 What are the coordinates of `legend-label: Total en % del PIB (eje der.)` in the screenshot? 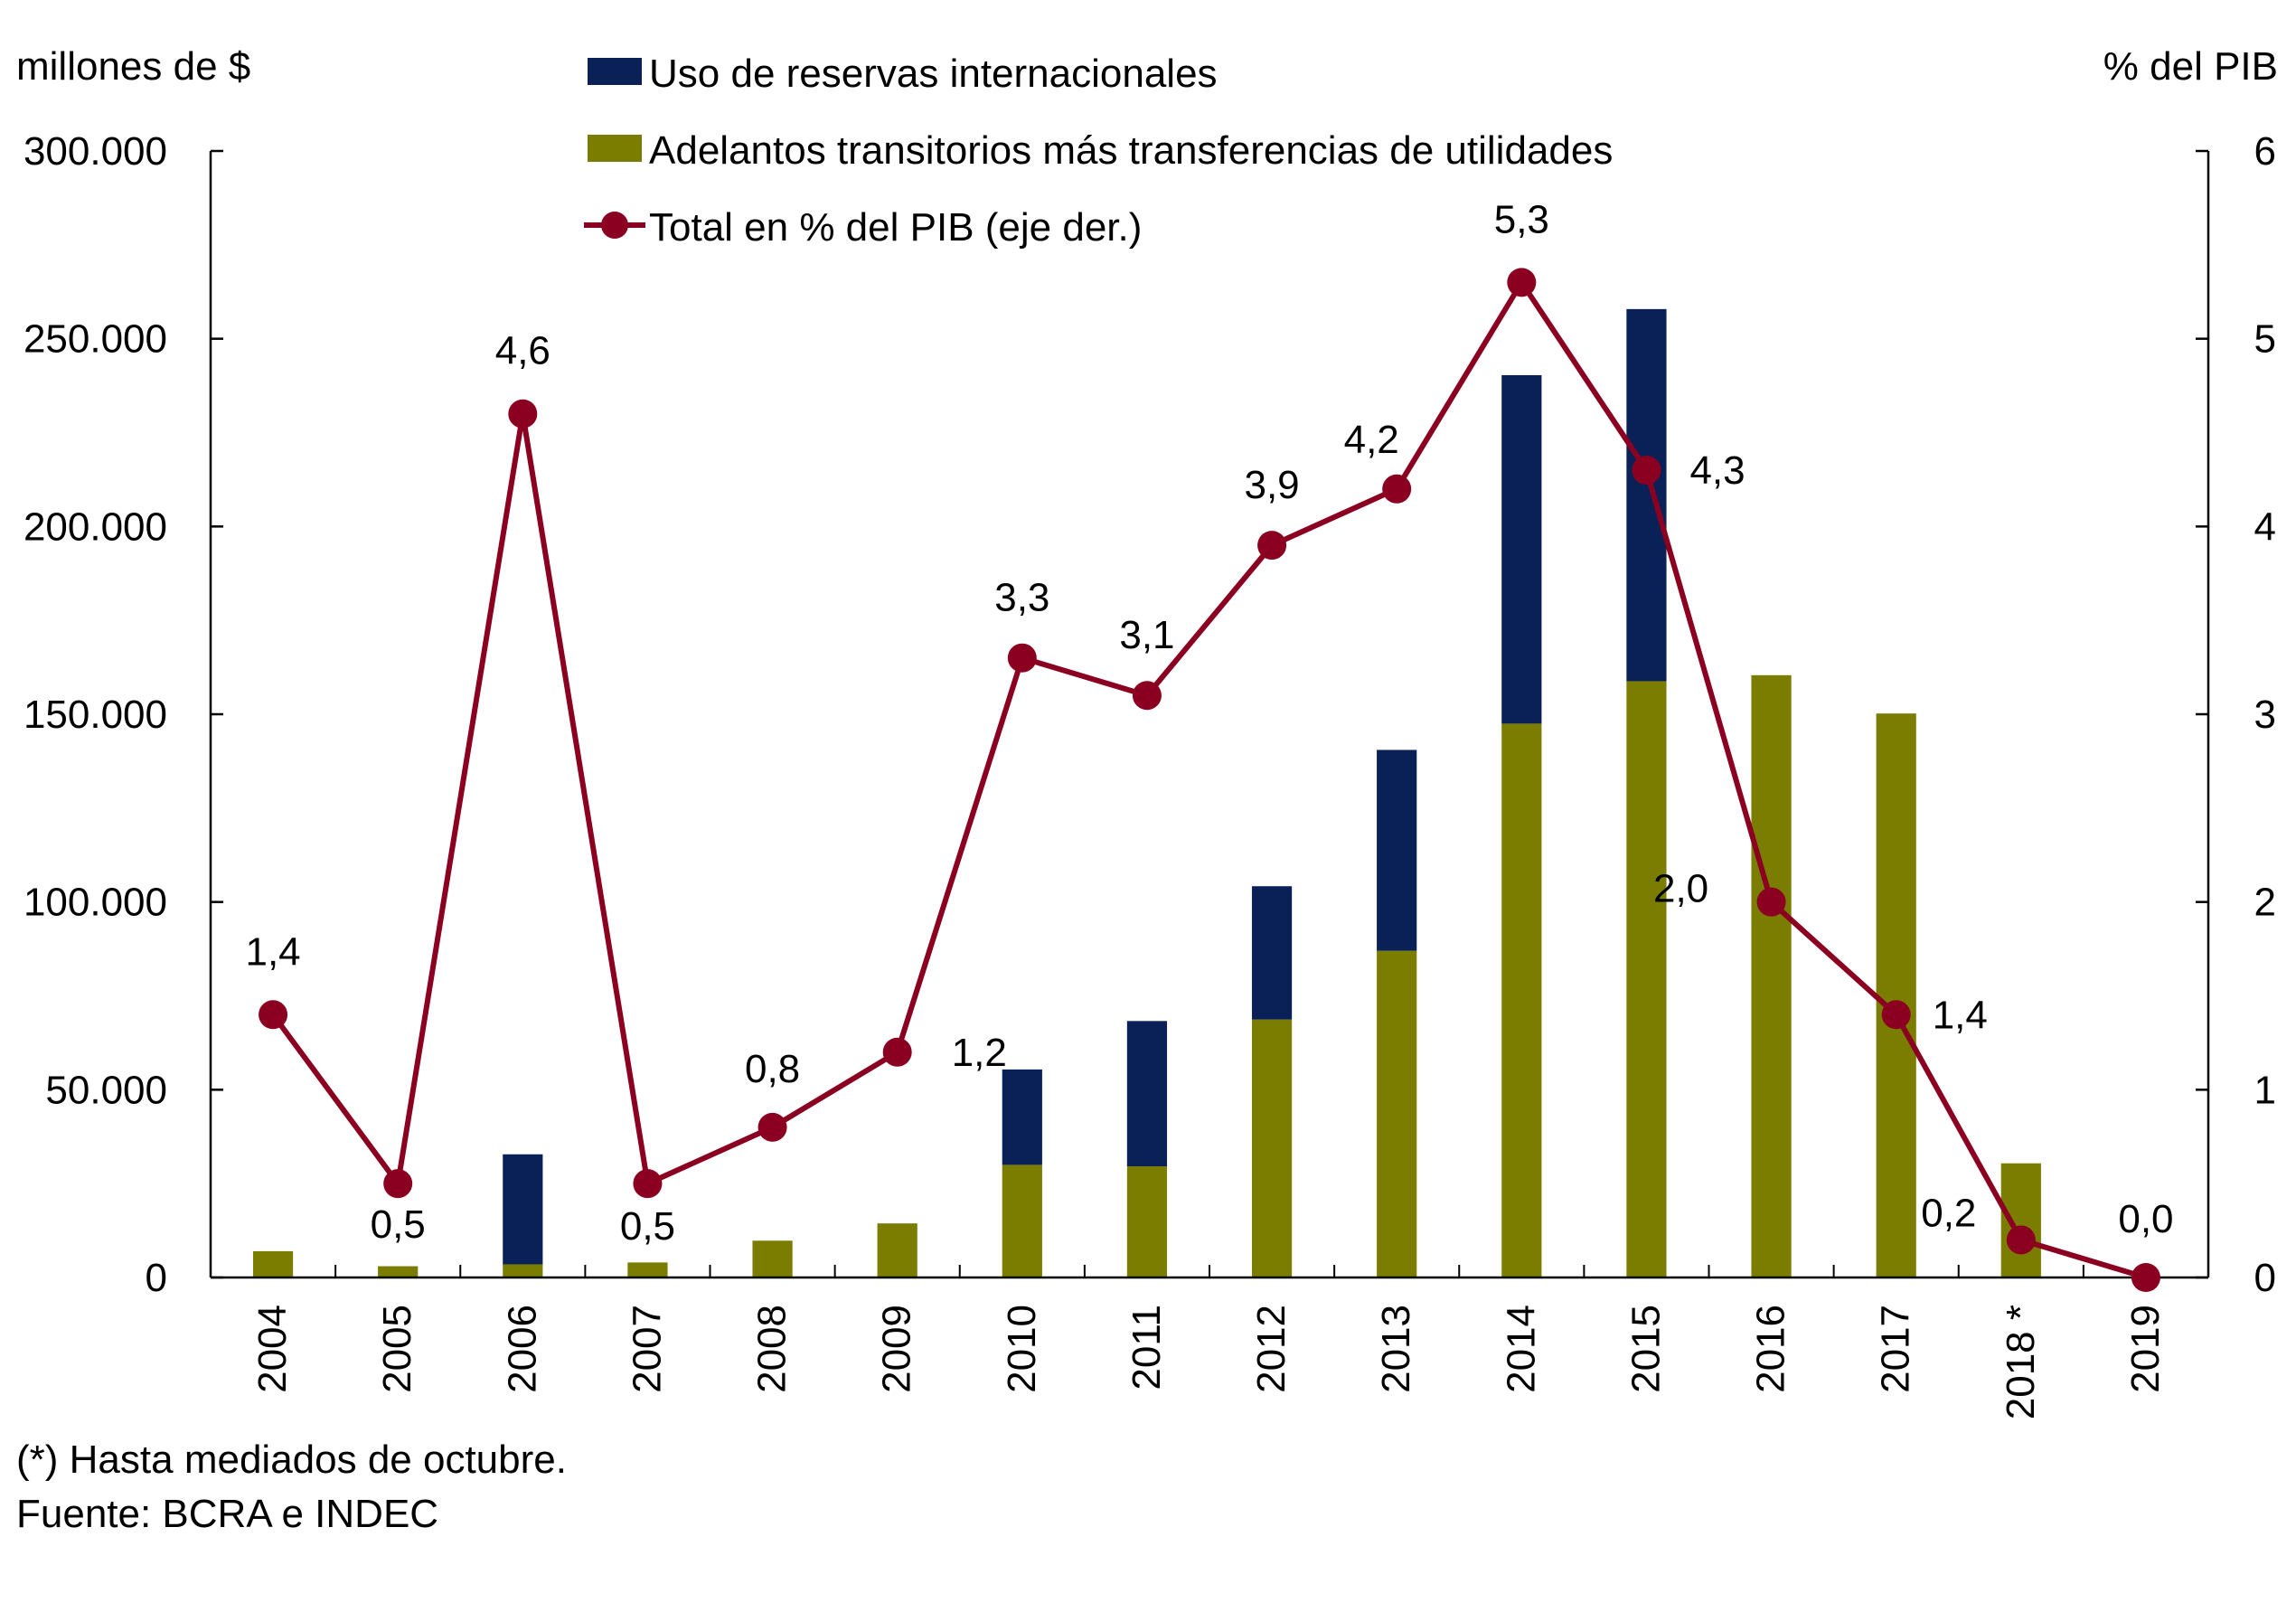 It's located at (895, 227).